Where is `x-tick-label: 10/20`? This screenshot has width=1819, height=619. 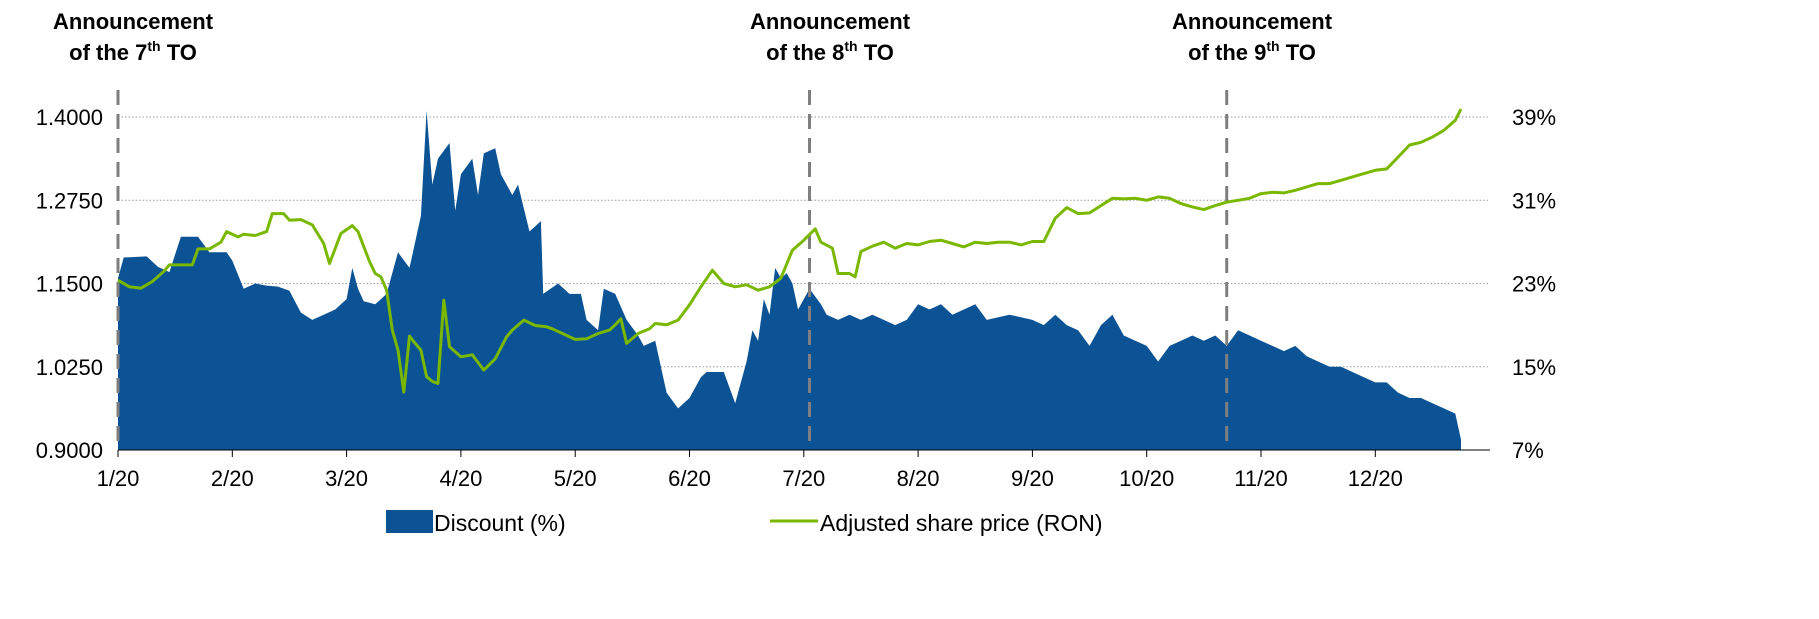 x-tick-label: 10/20 is located at coordinates (1146, 478).